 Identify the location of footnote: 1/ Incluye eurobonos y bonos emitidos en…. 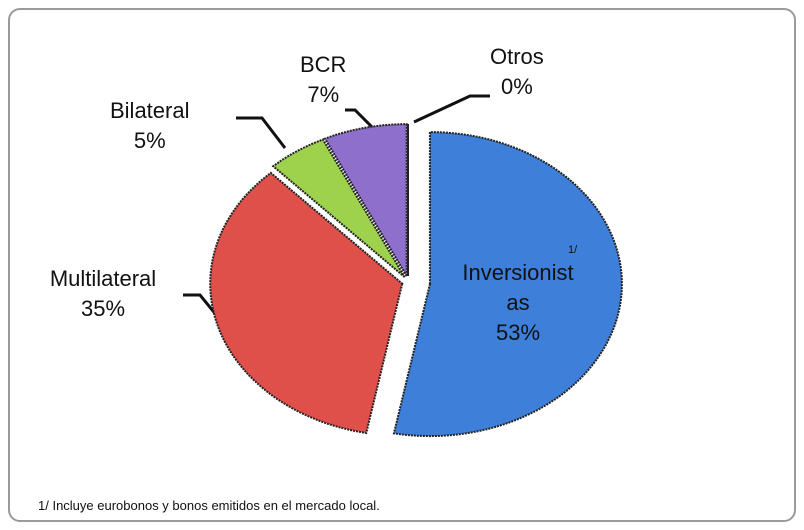
(209, 505).